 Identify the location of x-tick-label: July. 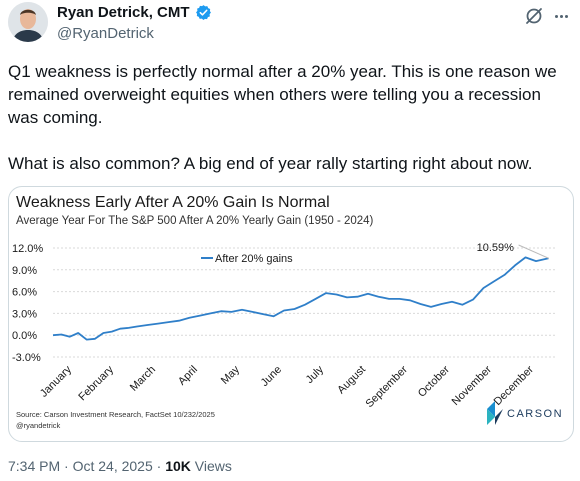
(315, 374).